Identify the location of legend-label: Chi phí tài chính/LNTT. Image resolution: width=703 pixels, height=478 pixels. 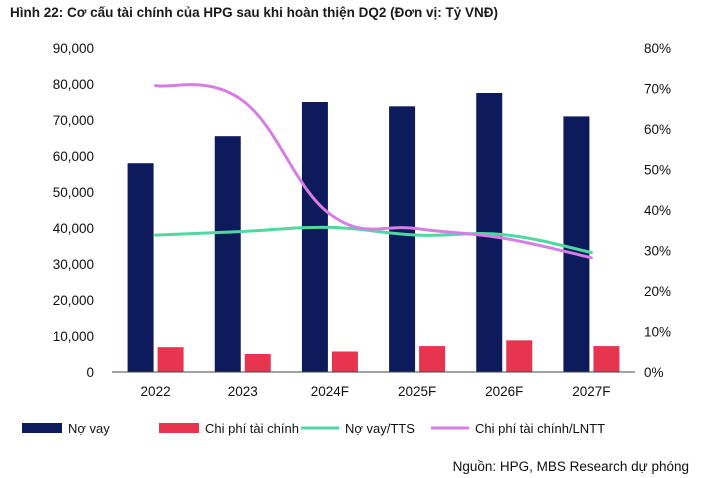
(540, 428).